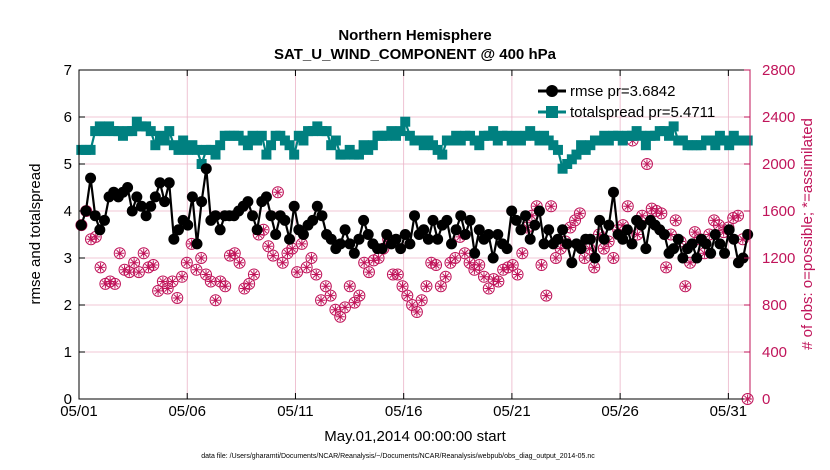 This screenshot has width=830, height=470. Describe the element at coordinates (552, 112) in the screenshot. I see `legend-totalspread-marker` at that location.